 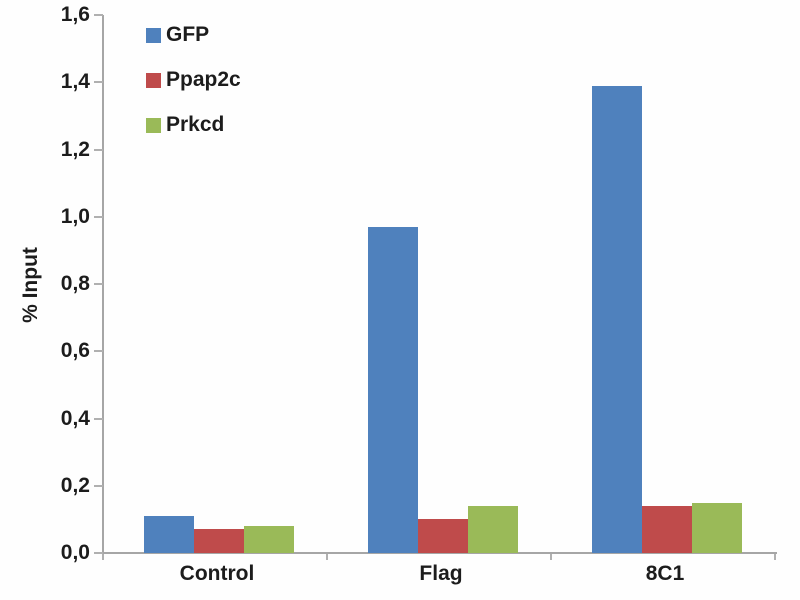 What do you see at coordinates (438, 553) in the screenshot?
I see `x-axis-line` at bounding box center [438, 553].